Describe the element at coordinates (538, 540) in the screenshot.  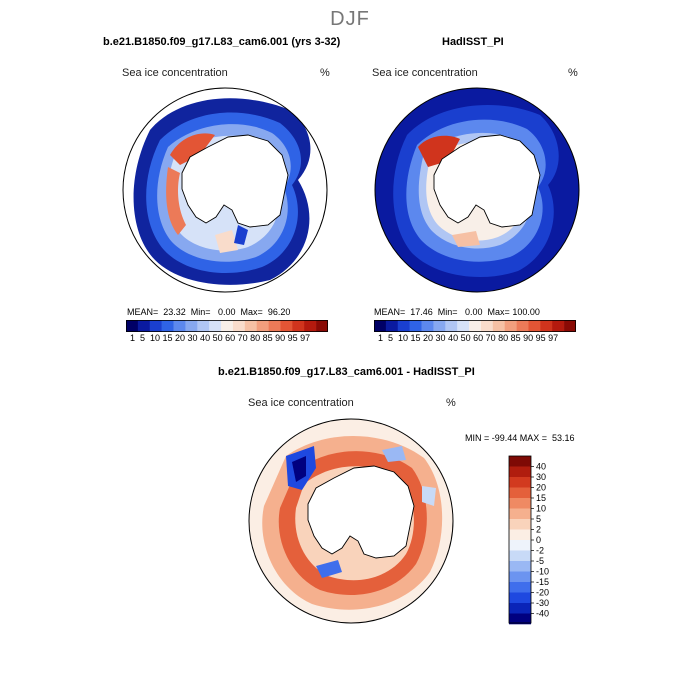
I see `colorbar-tick-label: 0` at that location.